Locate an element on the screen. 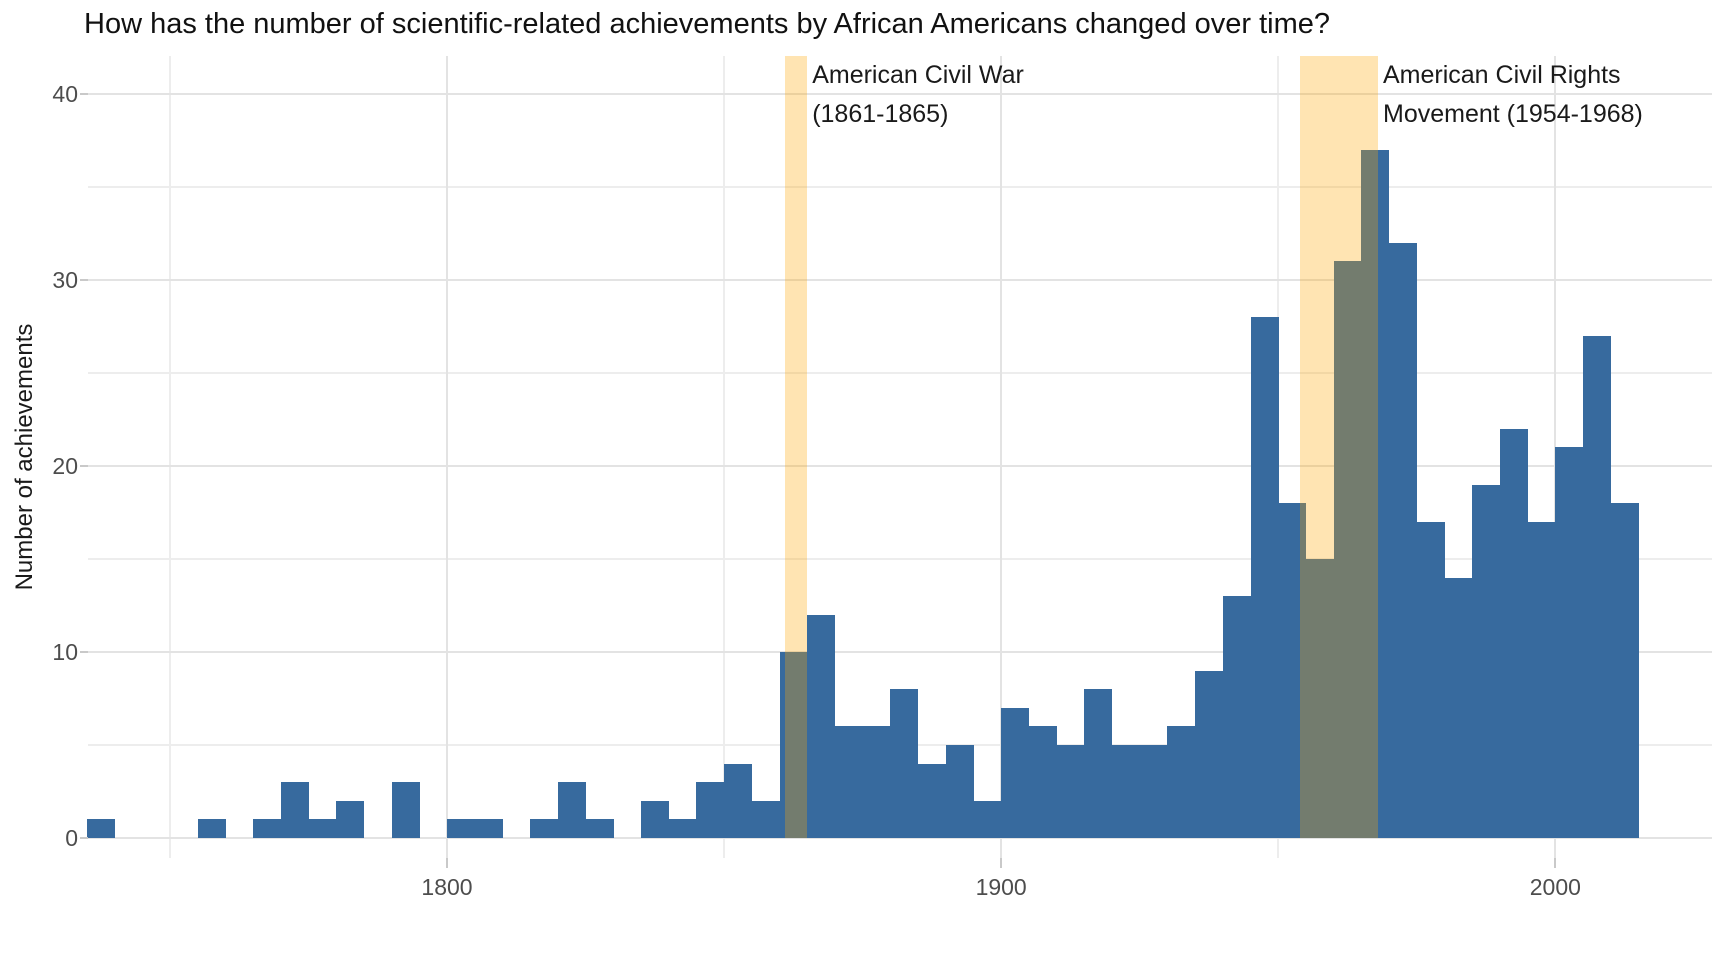 Image resolution: width=1728 pixels, height=960 pixels. annotation-line1: American Civil War is located at coordinates (918, 75).